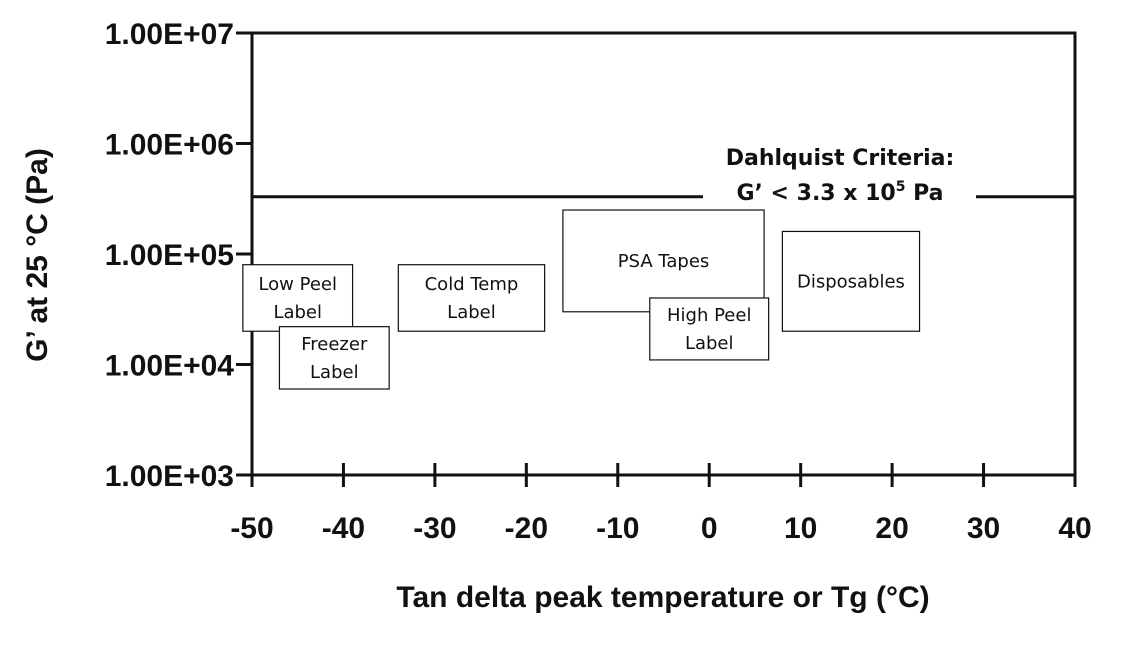 The image size is (1131, 648). Describe the element at coordinates (617, 528) in the screenshot. I see `x-tick-label: -10` at that location.